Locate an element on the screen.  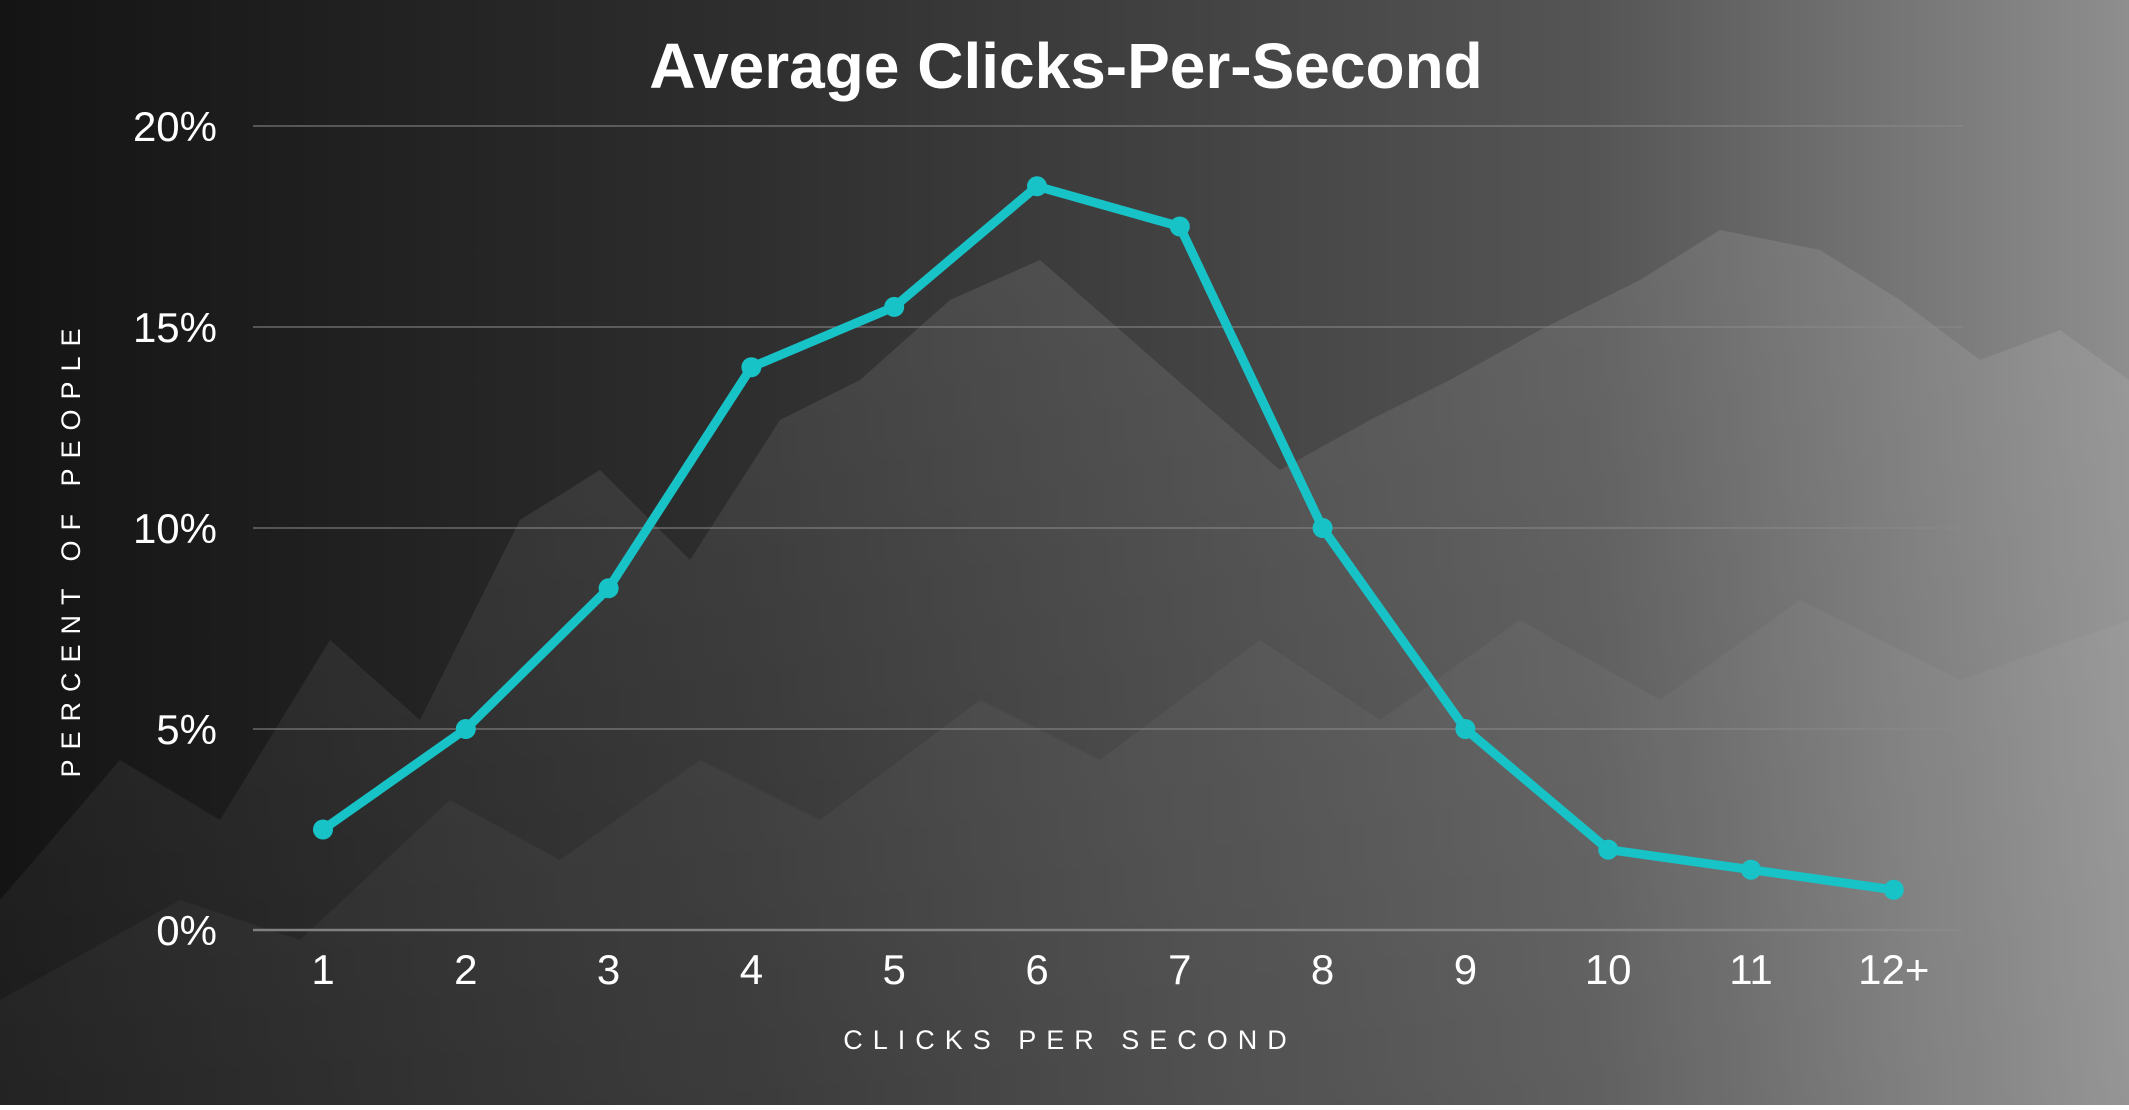
x-tick-label: 1 is located at coordinates (322, 969).